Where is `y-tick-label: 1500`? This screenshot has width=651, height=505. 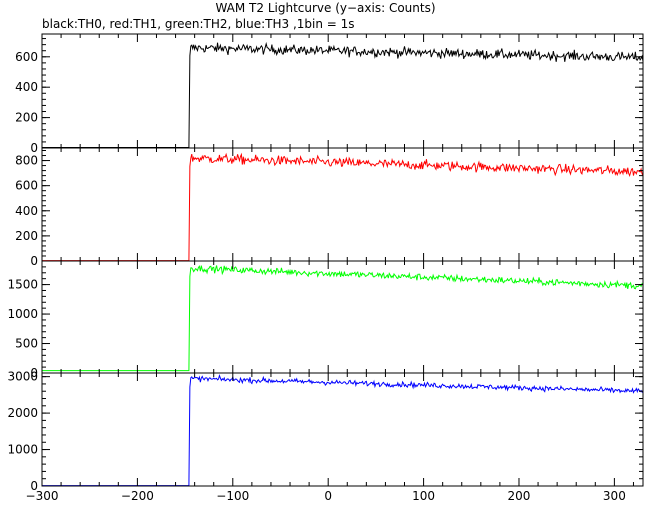
y-tick-label: 1500 is located at coordinates (22, 285).